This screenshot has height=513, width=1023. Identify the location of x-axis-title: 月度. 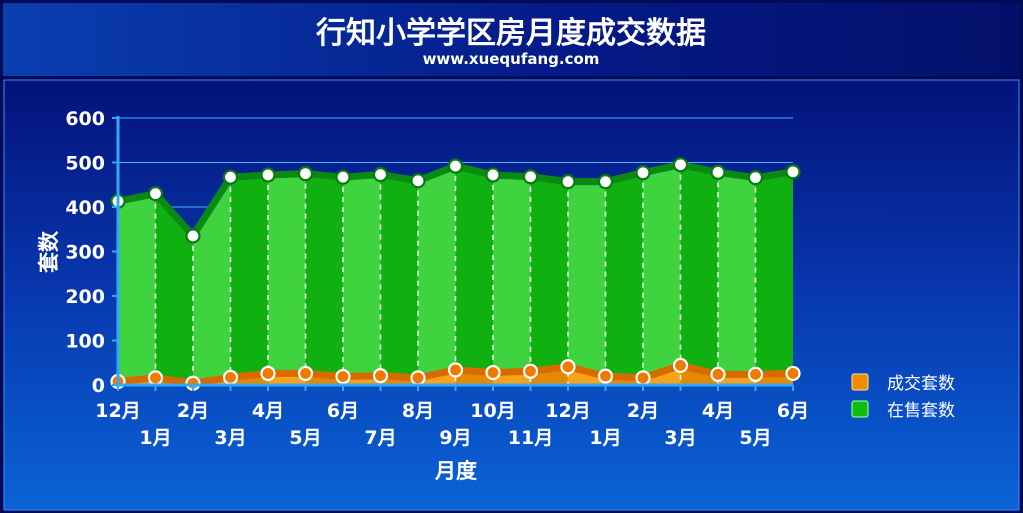
(455, 471).